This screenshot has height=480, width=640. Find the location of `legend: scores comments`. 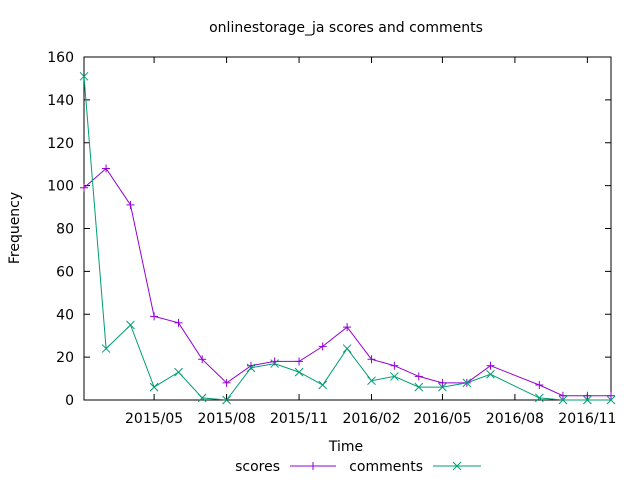

legend: scores comments is located at coordinates (358, 467).